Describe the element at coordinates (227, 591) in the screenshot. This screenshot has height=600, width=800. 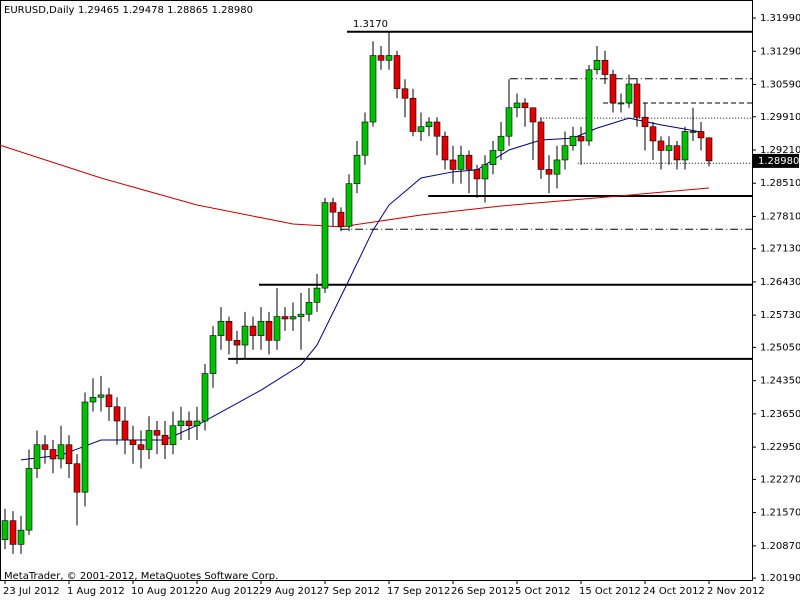
I see `x-tick-label: 20 Aug 2012` at that location.